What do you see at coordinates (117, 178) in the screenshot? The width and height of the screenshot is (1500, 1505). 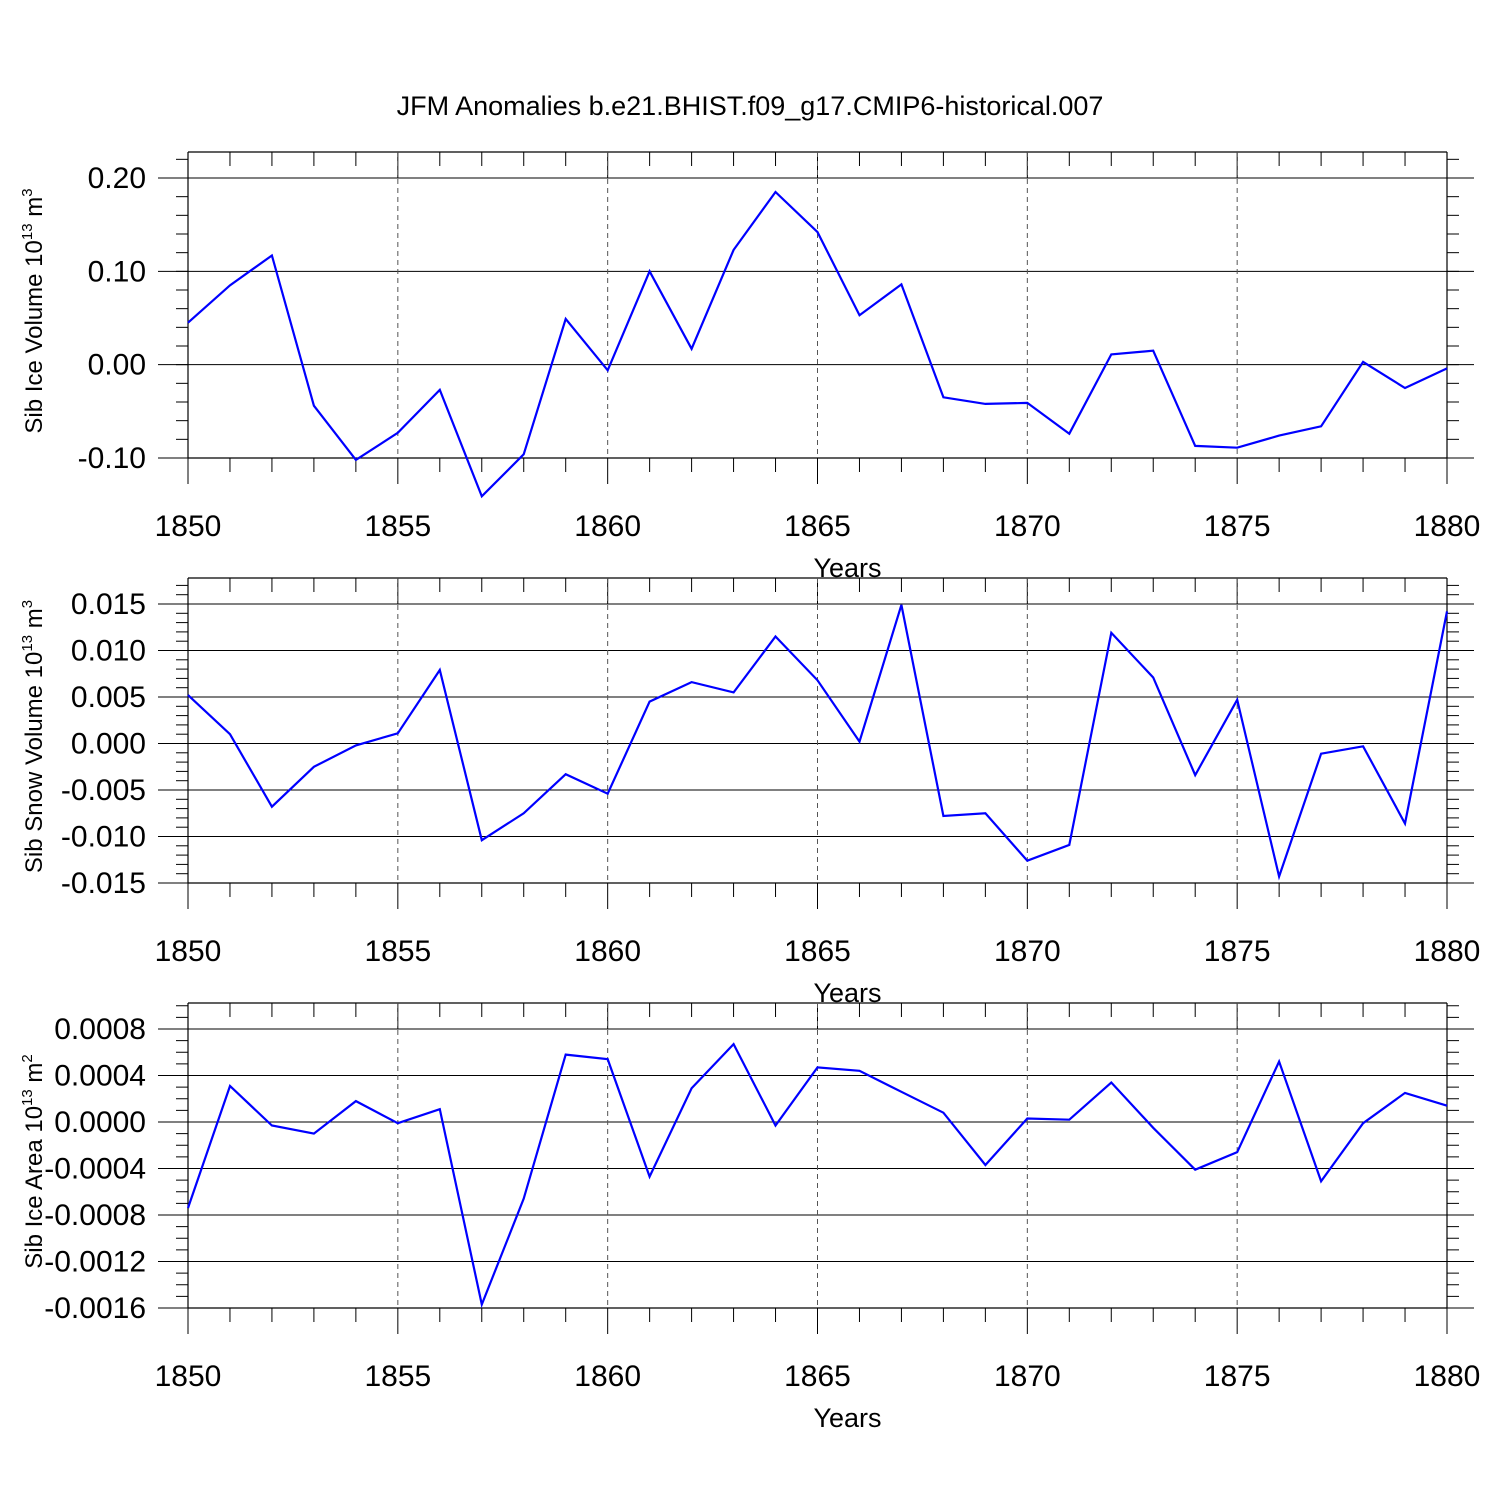 I see `y-tick-label: 0.20` at bounding box center [117, 178].